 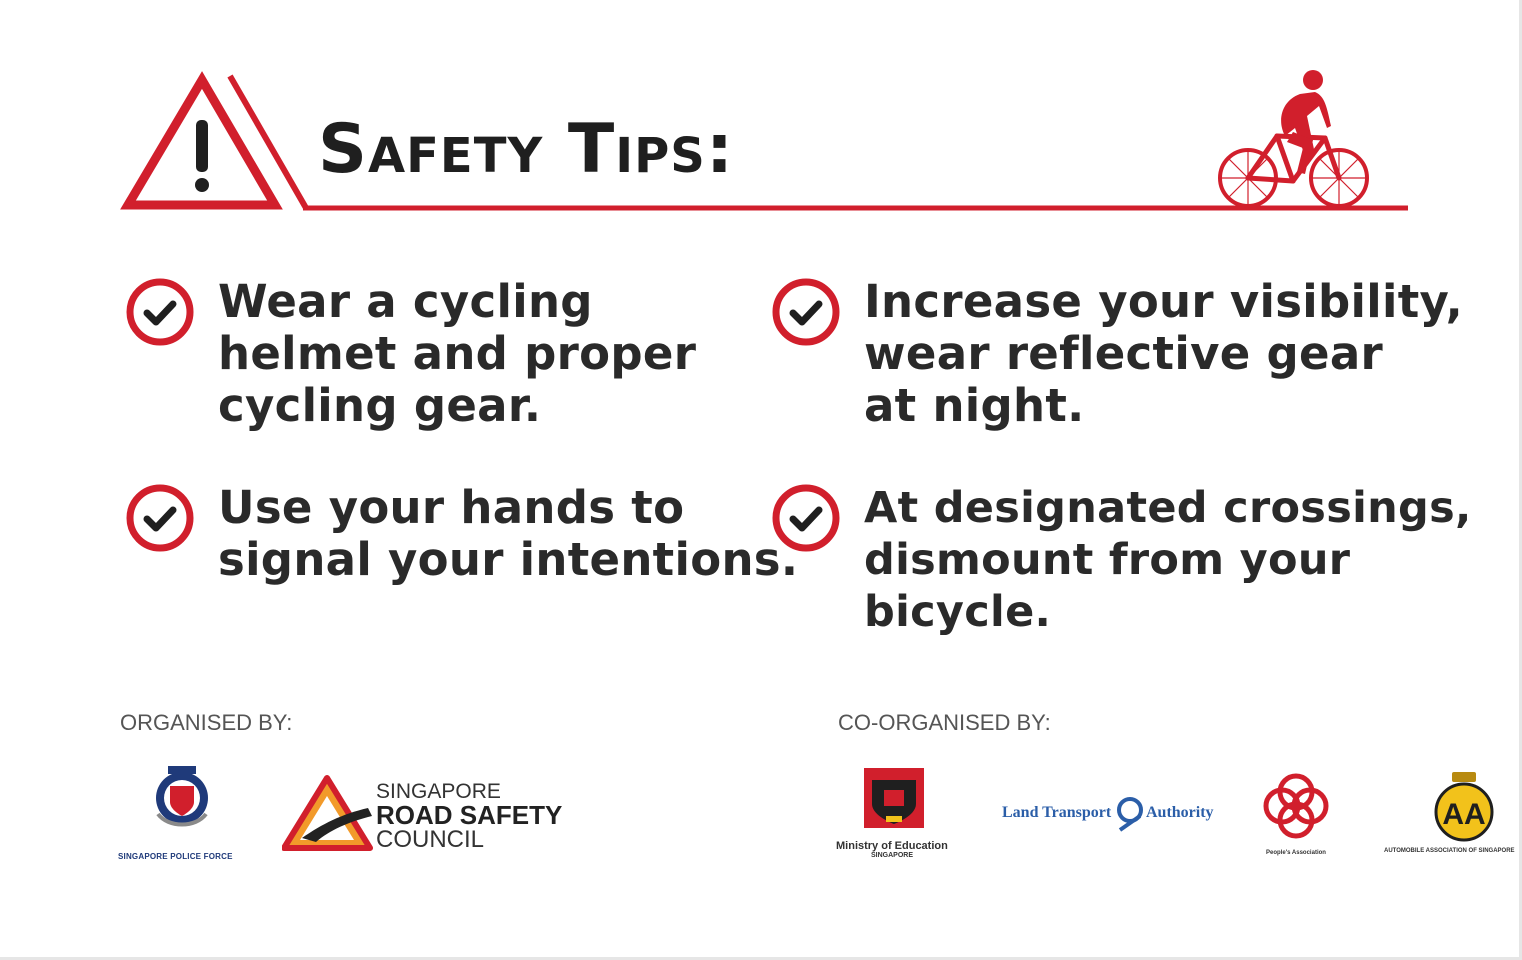 What do you see at coordinates (1296, 853) in the screenshot?
I see `pa-caption: People's Association` at bounding box center [1296, 853].